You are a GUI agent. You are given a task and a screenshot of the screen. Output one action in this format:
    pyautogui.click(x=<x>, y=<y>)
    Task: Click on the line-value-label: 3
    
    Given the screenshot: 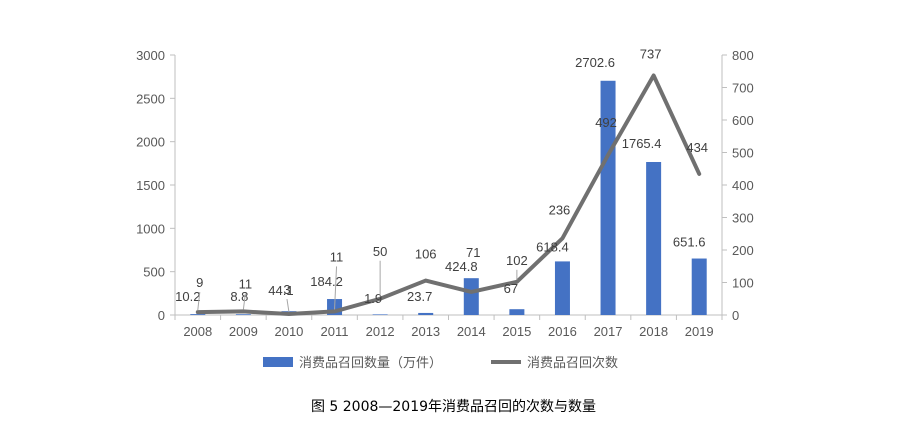 What is the action you would take?
    pyautogui.click(x=286, y=289)
    